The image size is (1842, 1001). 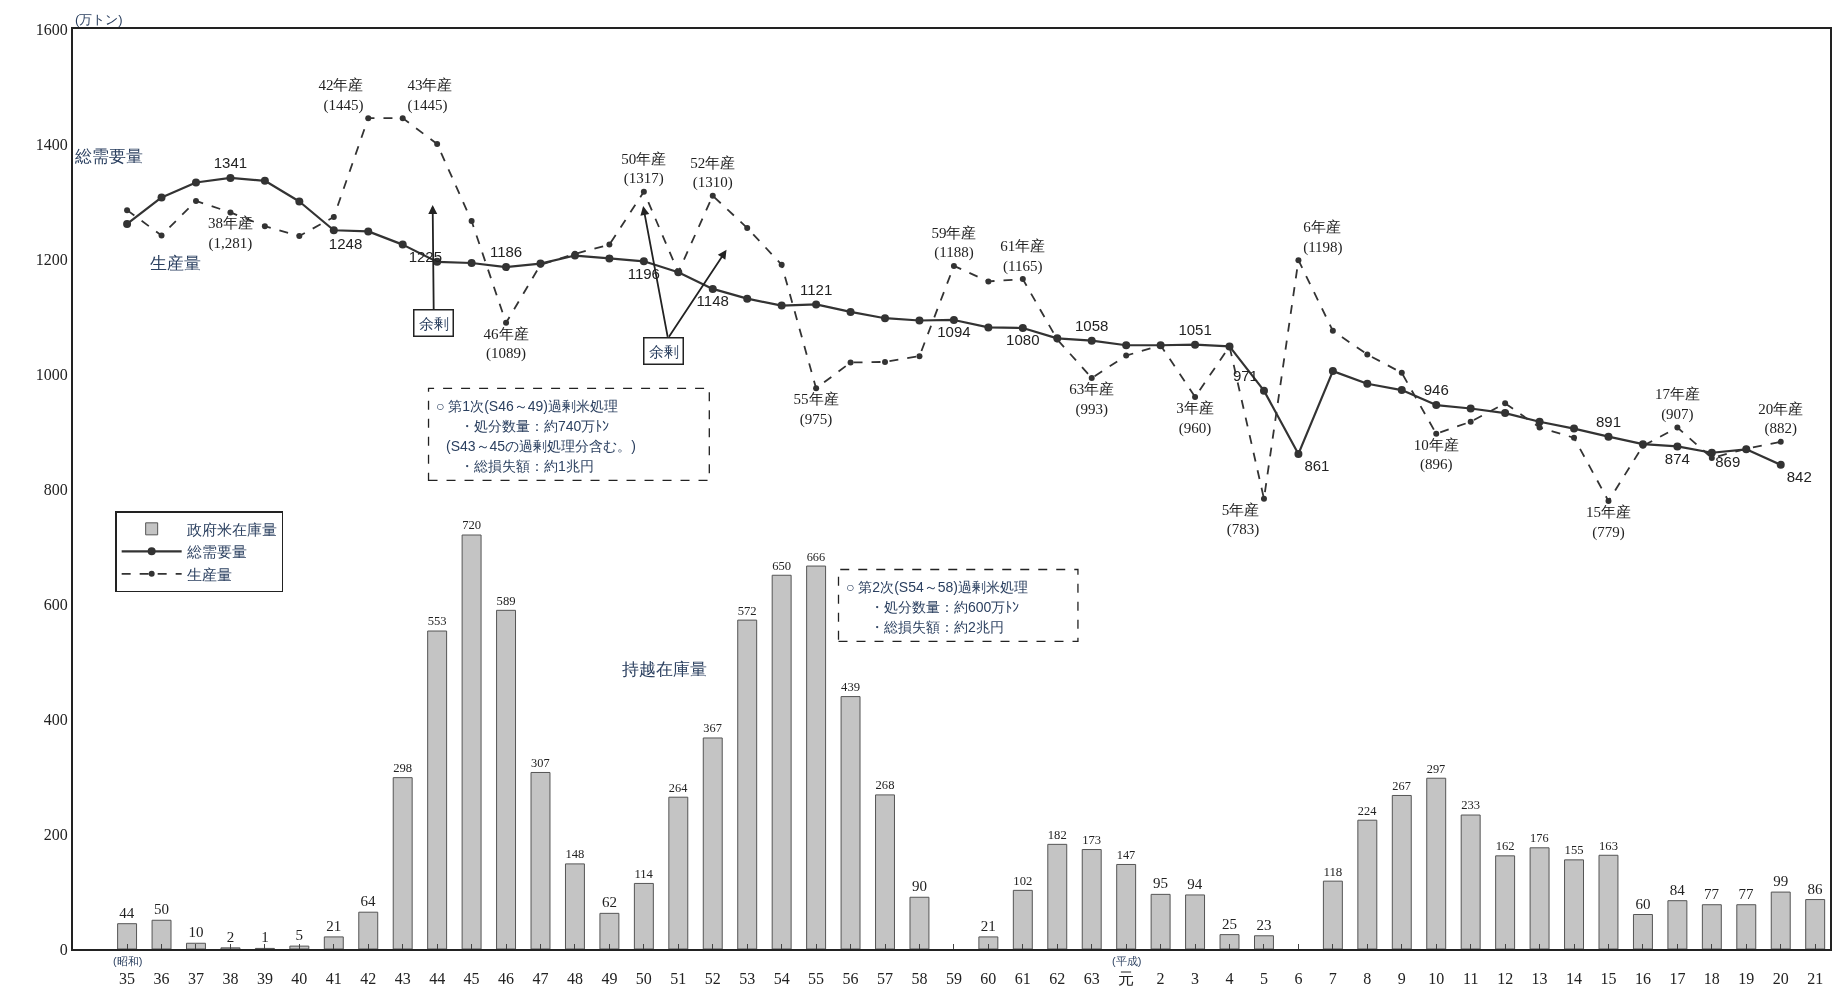 I want to click on data-label: 25, so click(x=1230, y=923).